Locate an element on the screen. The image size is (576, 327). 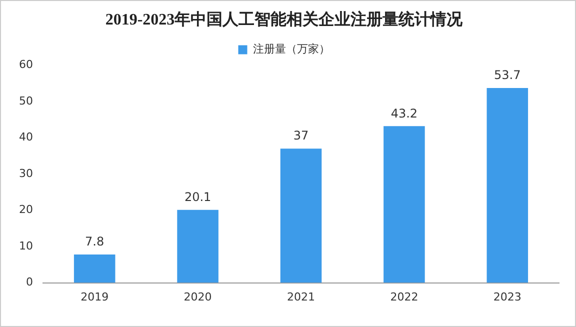
x-tick-label: 2021 is located at coordinates (301, 297).